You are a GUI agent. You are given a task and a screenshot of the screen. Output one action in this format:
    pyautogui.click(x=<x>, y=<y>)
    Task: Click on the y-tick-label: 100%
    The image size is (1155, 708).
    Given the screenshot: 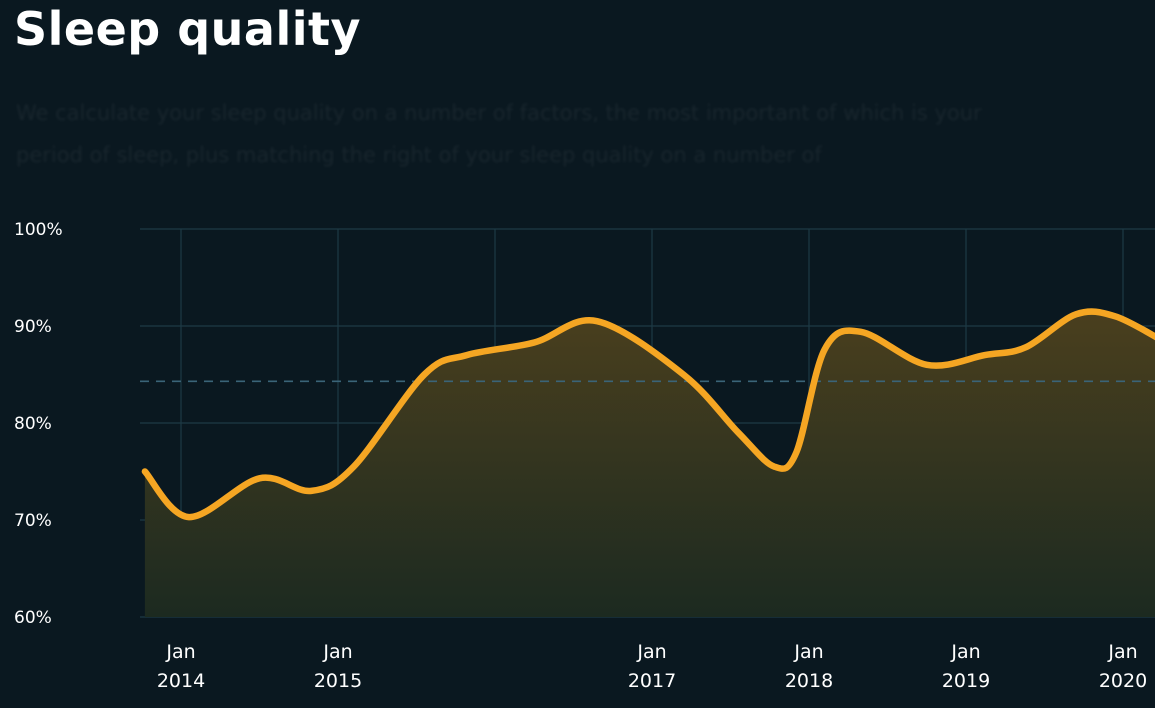 What is the action you would take?
    pyautogui.click(x=38, y=230)
    